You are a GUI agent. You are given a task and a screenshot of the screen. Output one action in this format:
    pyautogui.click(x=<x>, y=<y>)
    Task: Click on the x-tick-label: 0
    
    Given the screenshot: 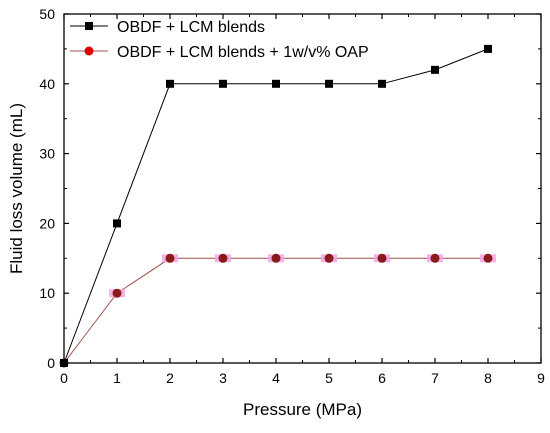 What is the action you would take?
    pyautogui.click(x=64, y=378)
    